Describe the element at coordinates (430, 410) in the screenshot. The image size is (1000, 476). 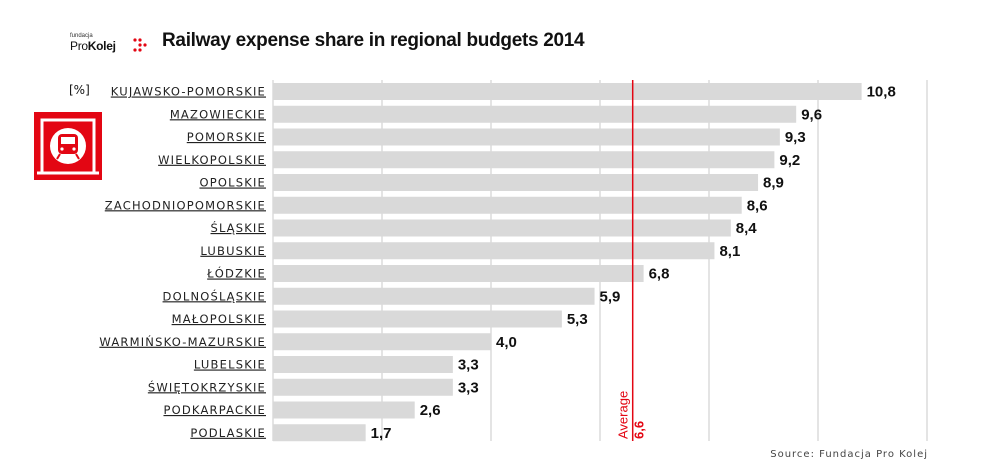
I see `value-label: 2,6` at that location.